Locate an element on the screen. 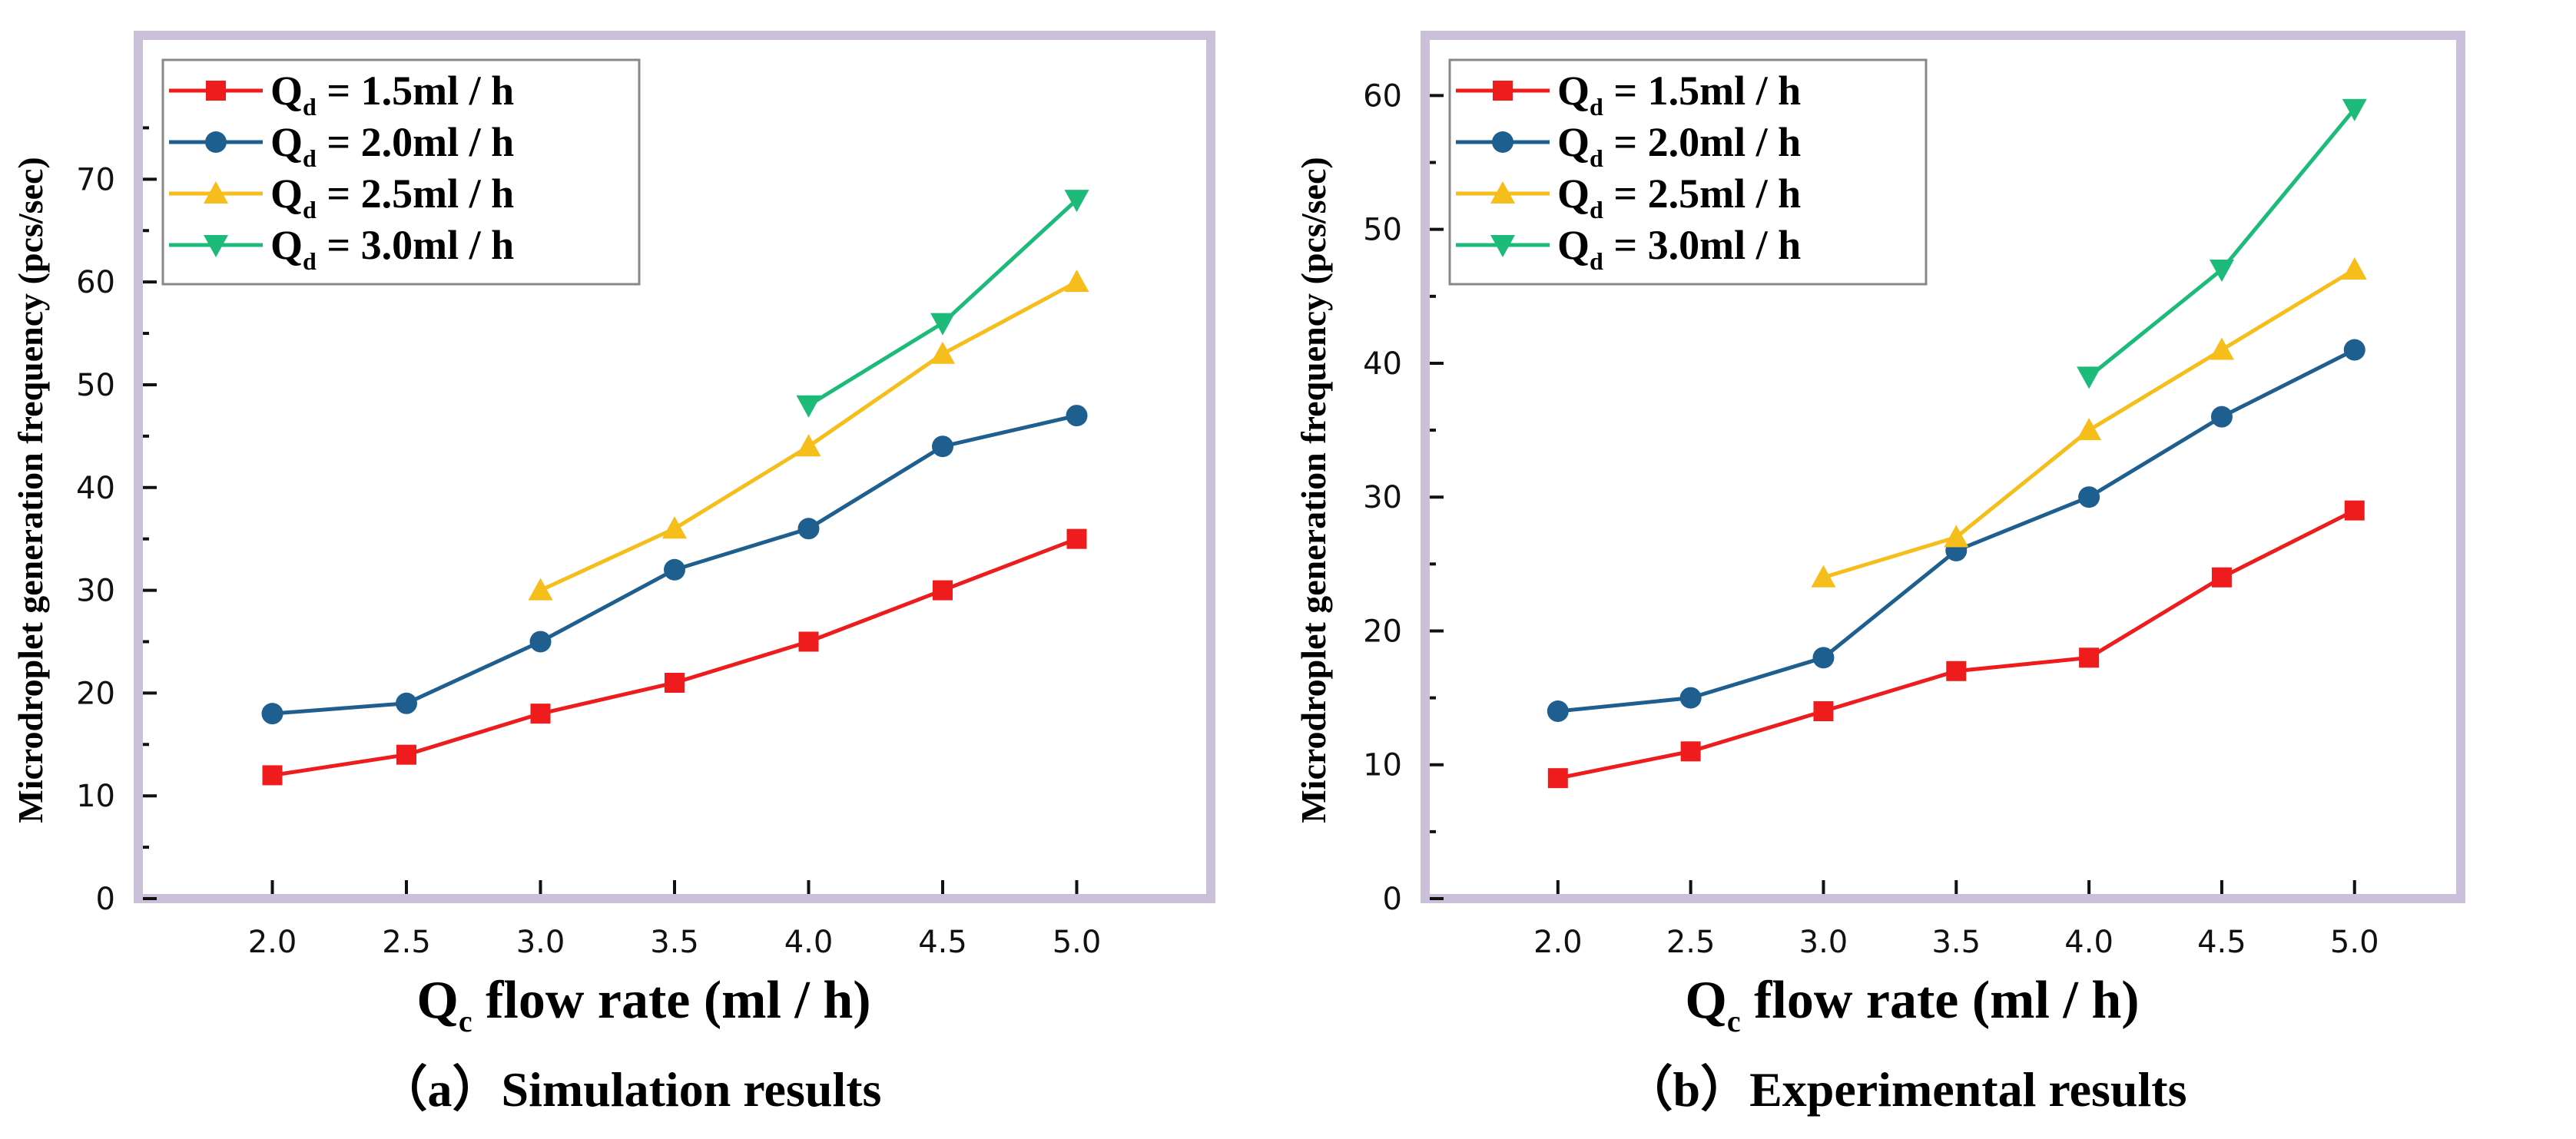 The width and height of the screenshot is (2576, 1139). legend-entry: Qd = 3.0ml / h is located at coordinates (1679, 248).